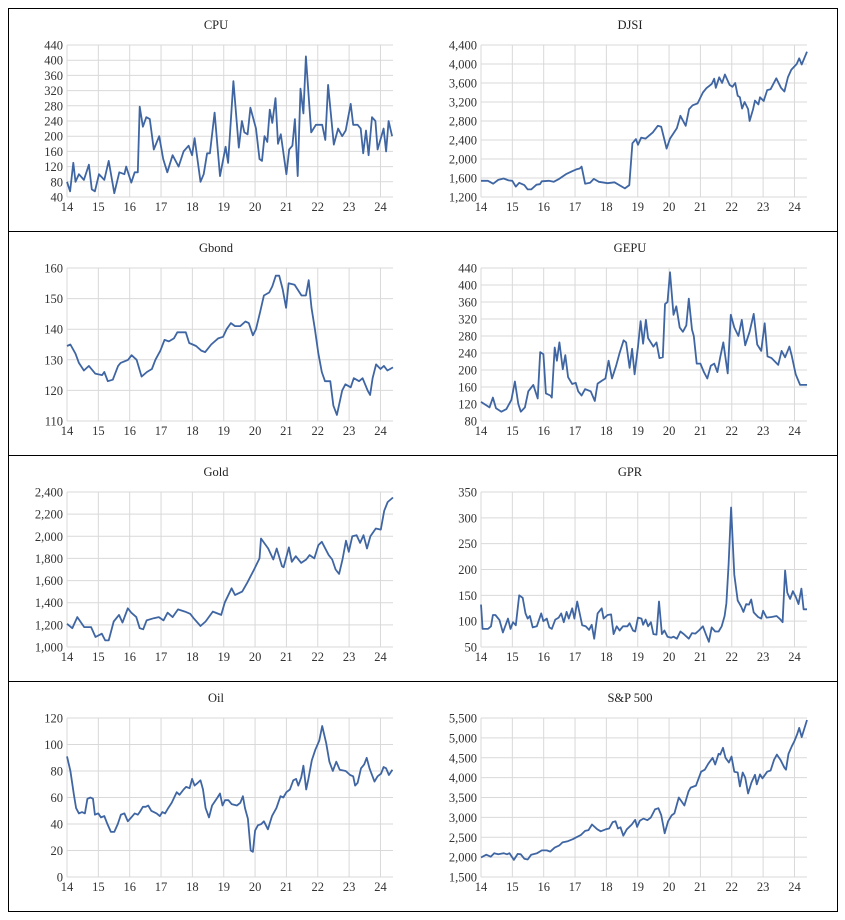 This screenshot has width=845, height=920. I want to click on y-tick-label: 1,200, so click(463, 198).